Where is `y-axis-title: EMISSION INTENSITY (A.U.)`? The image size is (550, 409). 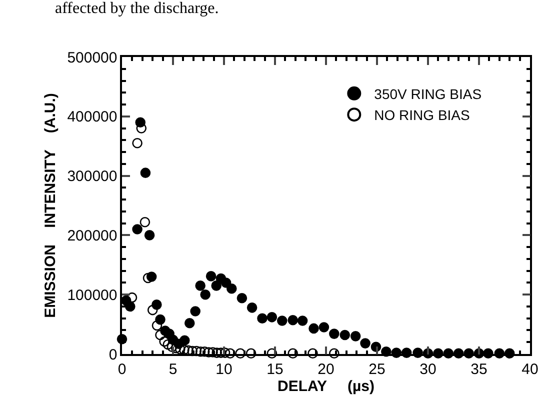
y-axis-title: EMISSION INTENSITY (A.U.) is located at coordinates (50, 205).